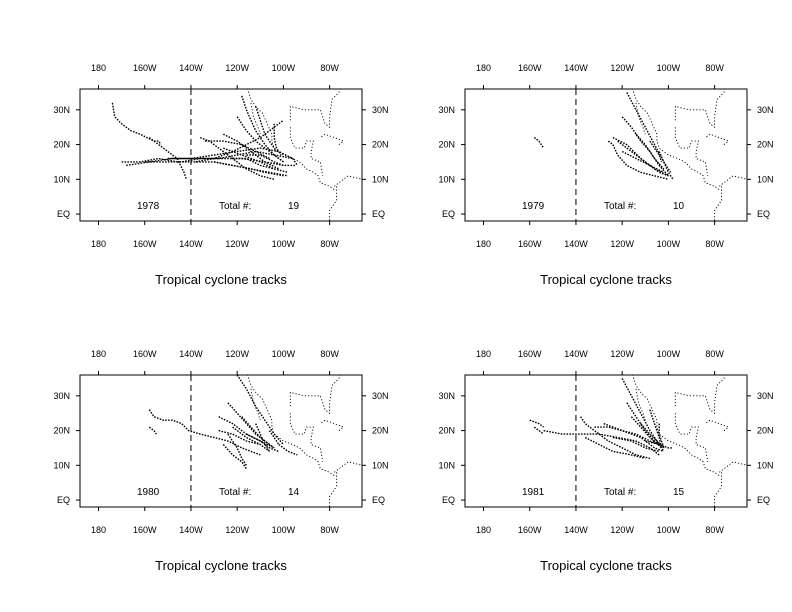 The width and height of the screenshot is (792, 612). Describe the element at coordinates (294, 206) in the screenshot. I see `total-count: 19` at that location.